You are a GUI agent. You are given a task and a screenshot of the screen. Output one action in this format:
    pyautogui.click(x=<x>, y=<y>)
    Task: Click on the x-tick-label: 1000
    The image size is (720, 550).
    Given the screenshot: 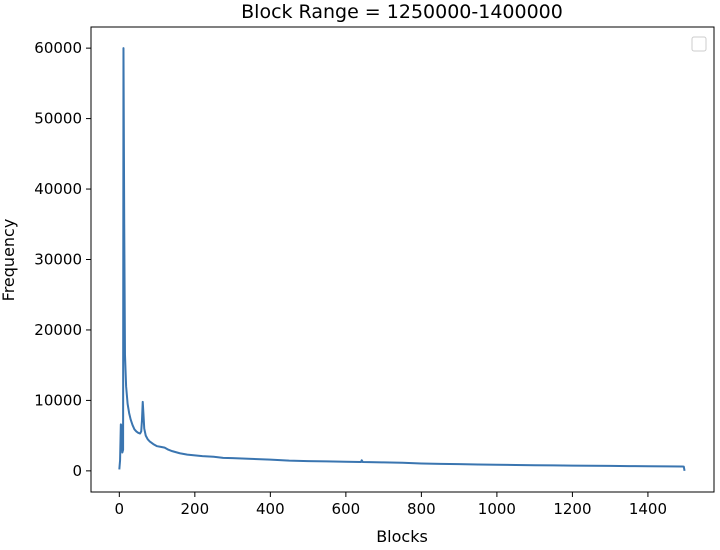 What is the action you would take?
    pyautogui.click(x=497, y=509)
    